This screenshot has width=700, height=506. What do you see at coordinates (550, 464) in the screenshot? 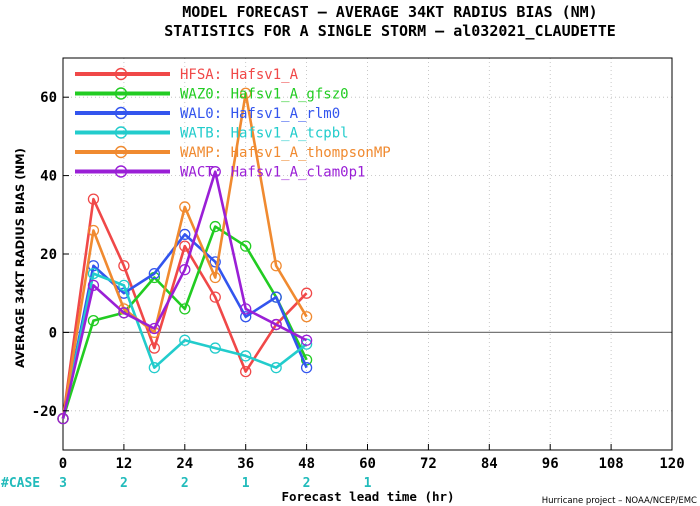
I see `x-tick-label: 96` at bounding box center [550, 464].